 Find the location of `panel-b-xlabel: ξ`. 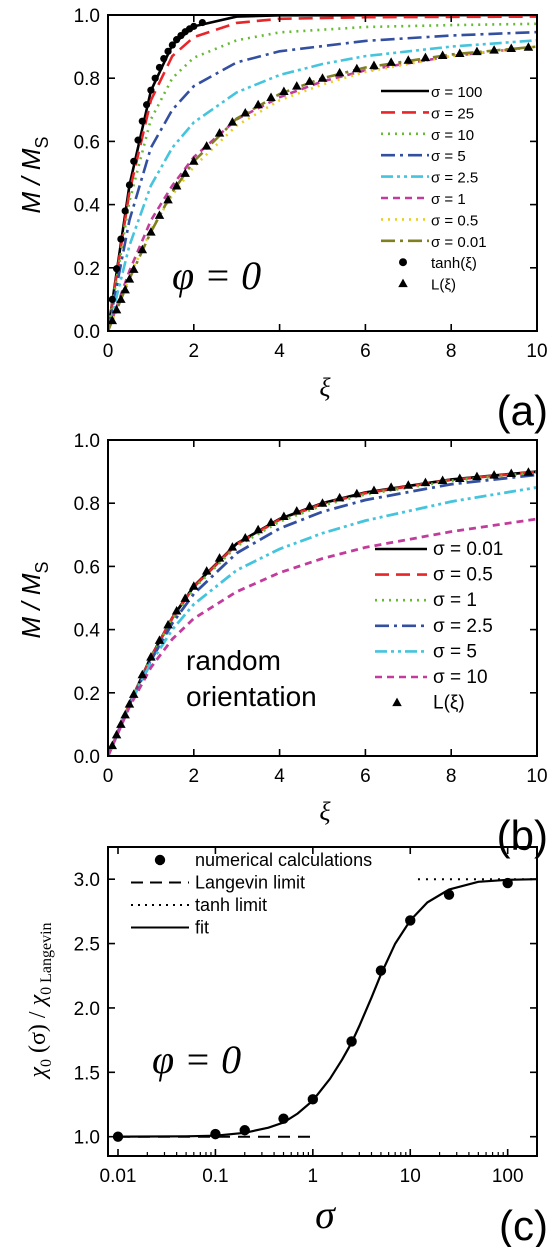

panel-b-xlabel: ξ is located at coordinates (325, 811).